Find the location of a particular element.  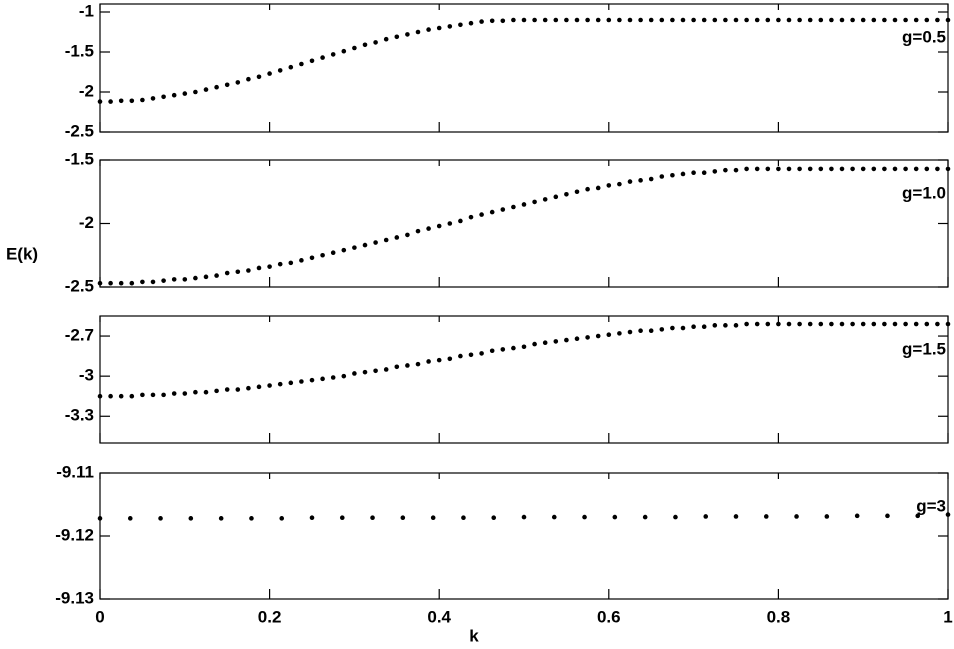

y-tick-label: -3 is located at coordinates (86, 375).